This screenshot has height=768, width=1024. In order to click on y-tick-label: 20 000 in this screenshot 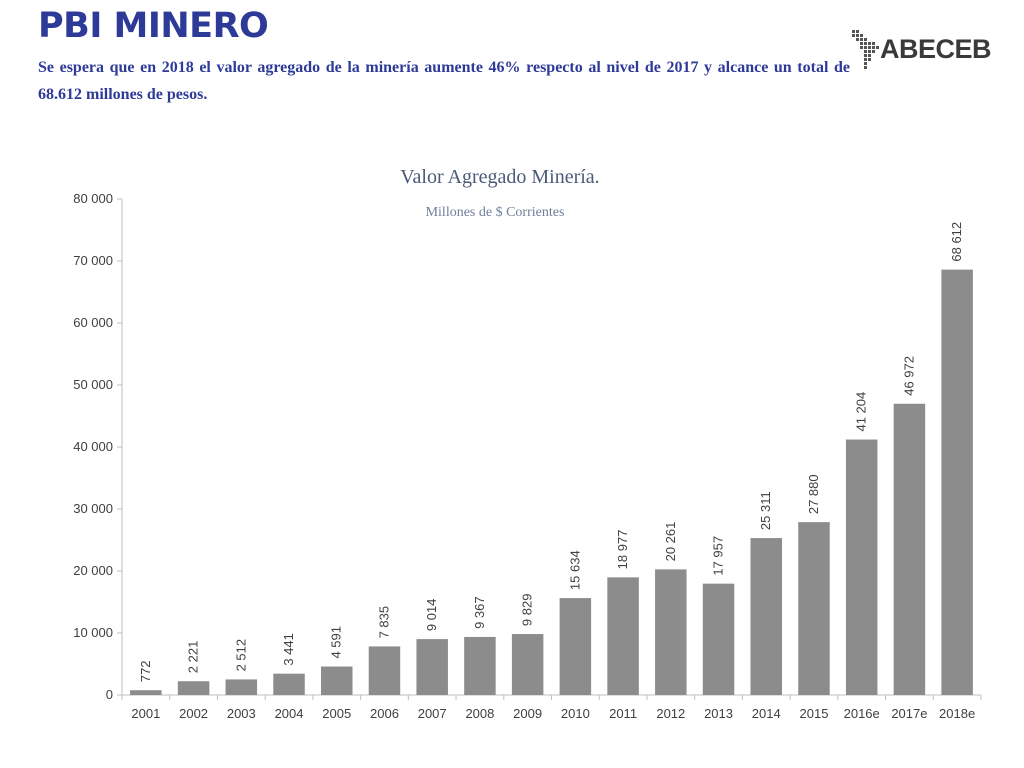, I will do `click(93, 570)`.